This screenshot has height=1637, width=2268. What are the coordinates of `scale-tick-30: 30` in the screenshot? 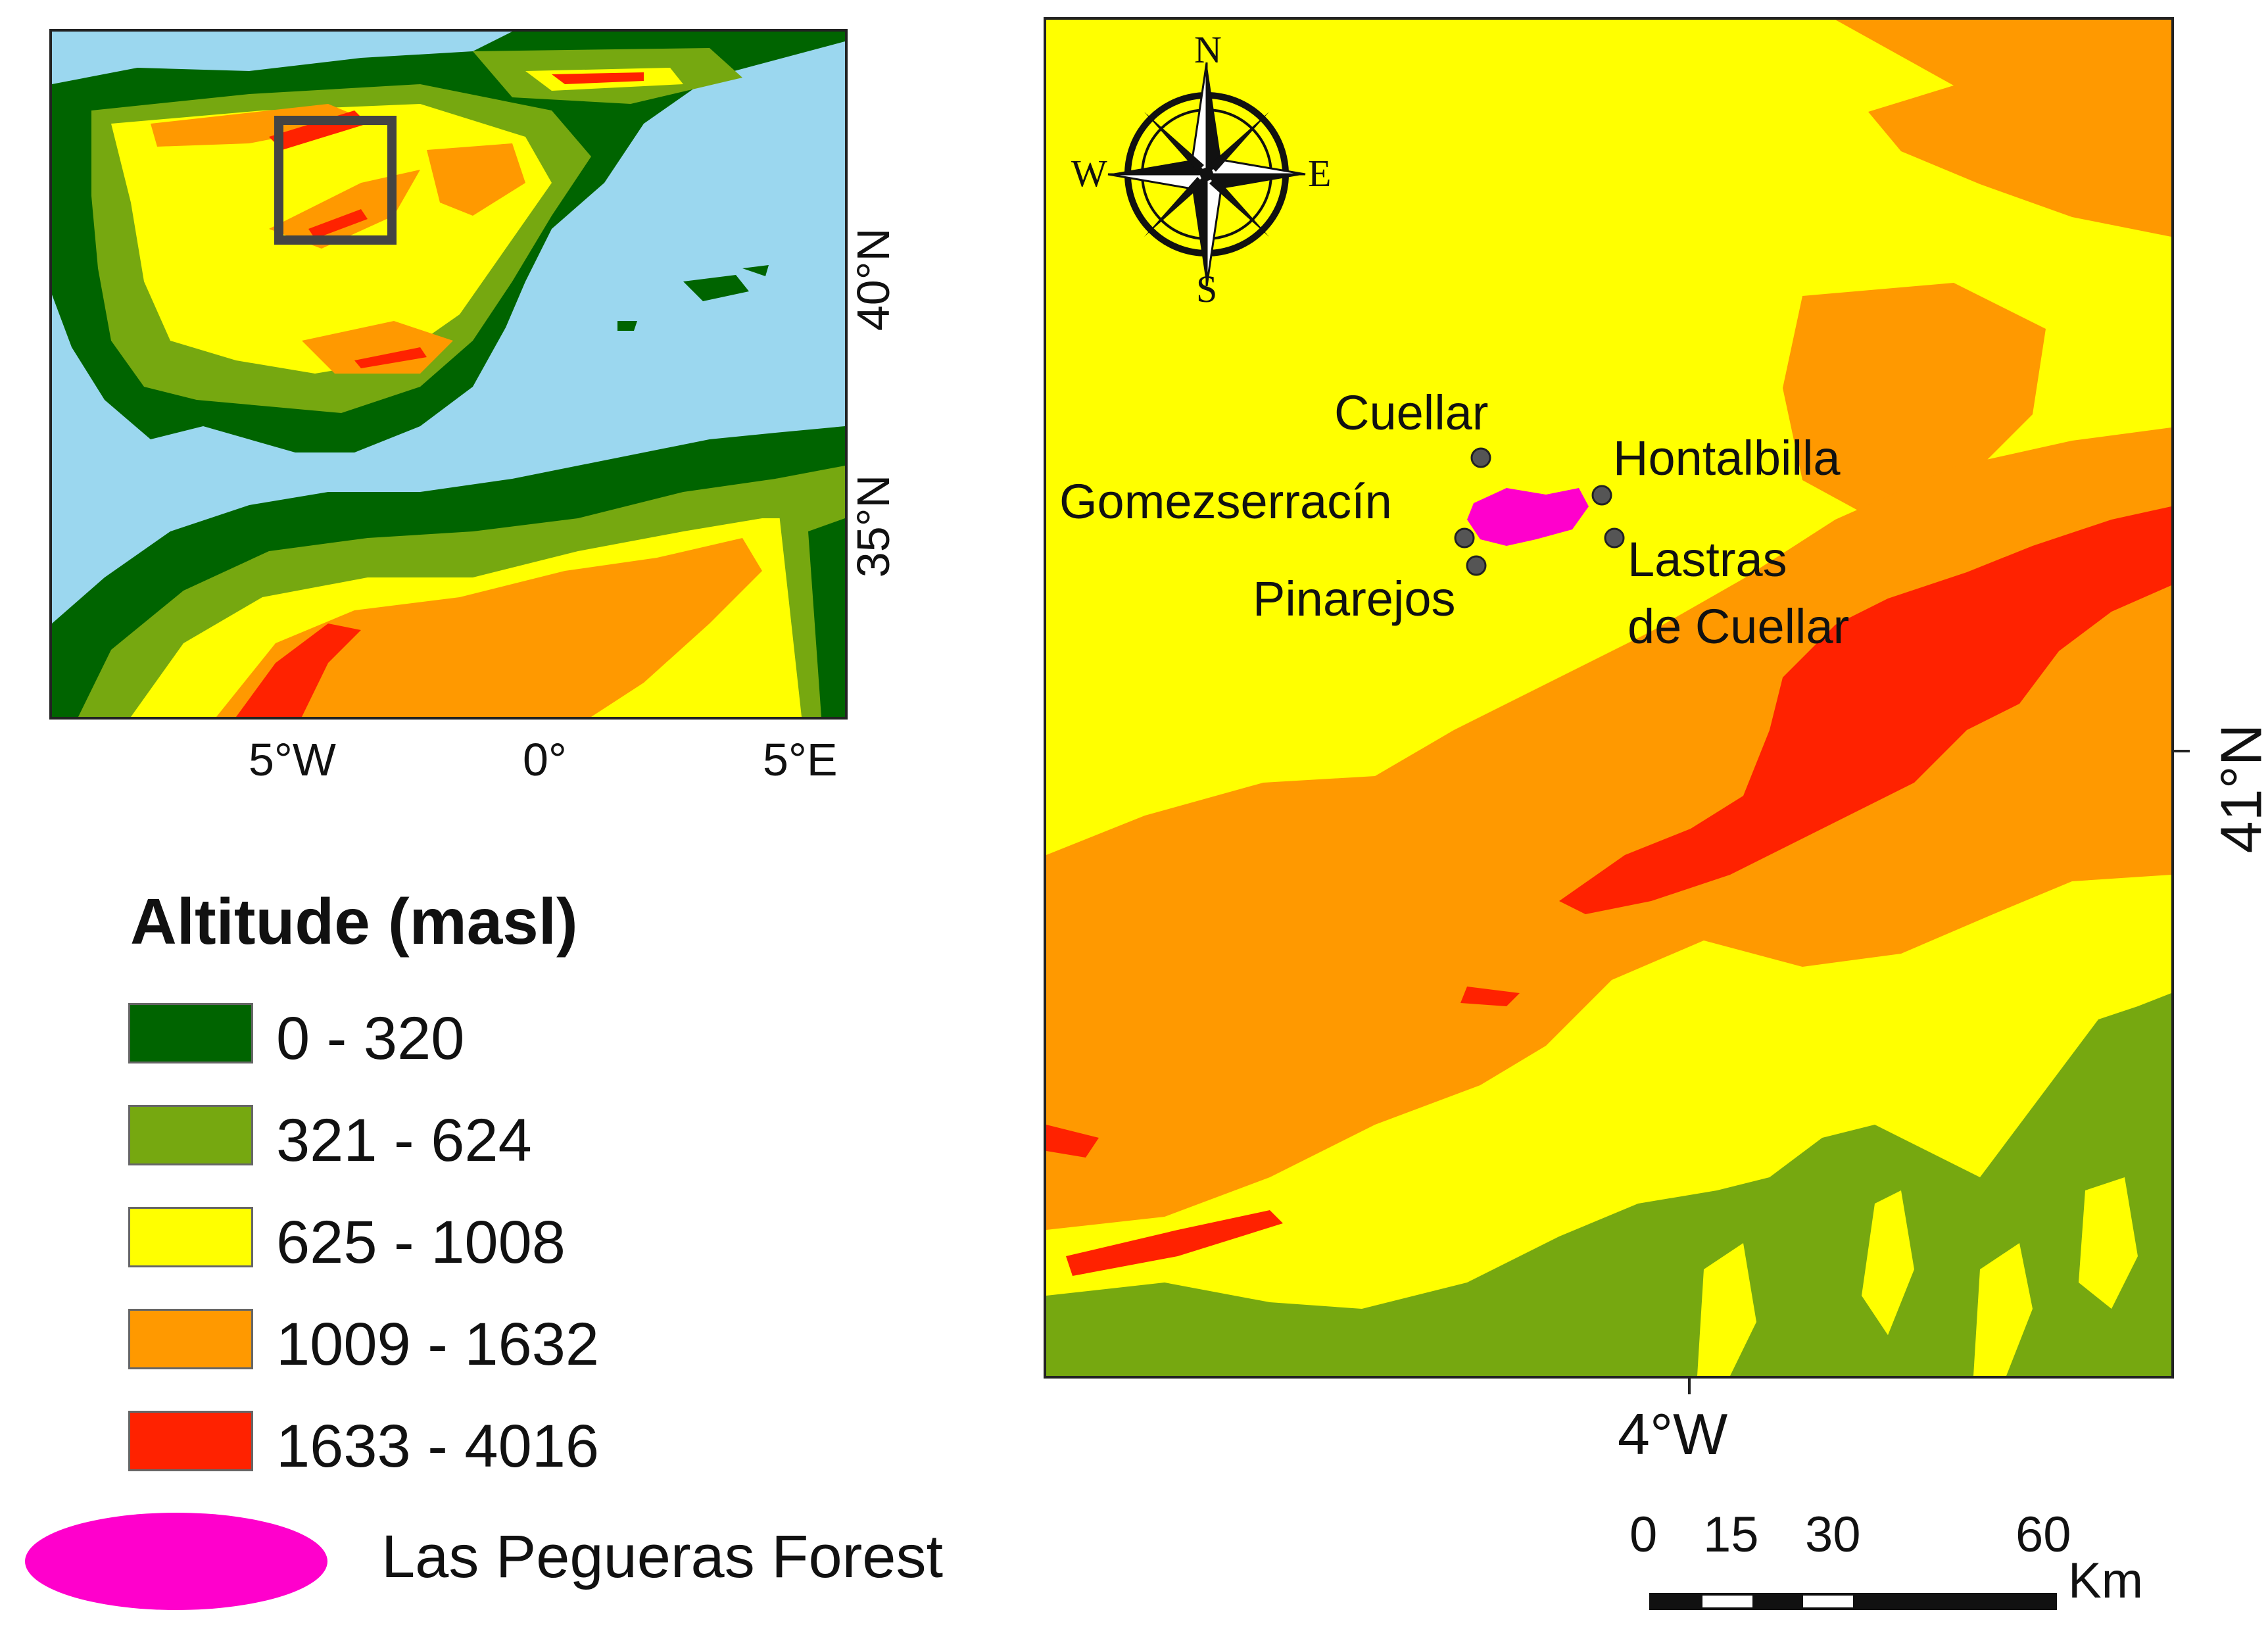 It's located at (1833, 1535).